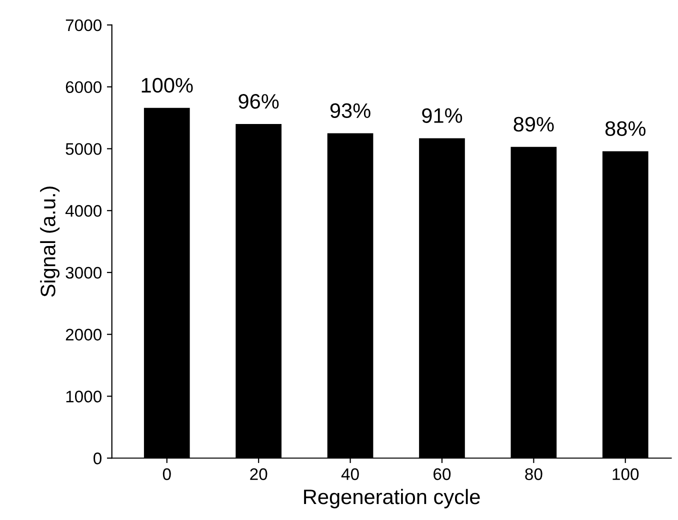  What do you see at coordinates (350, 474) in the screenshot?
I see `x-tick-label: 40` at bounding box center [350, 474].